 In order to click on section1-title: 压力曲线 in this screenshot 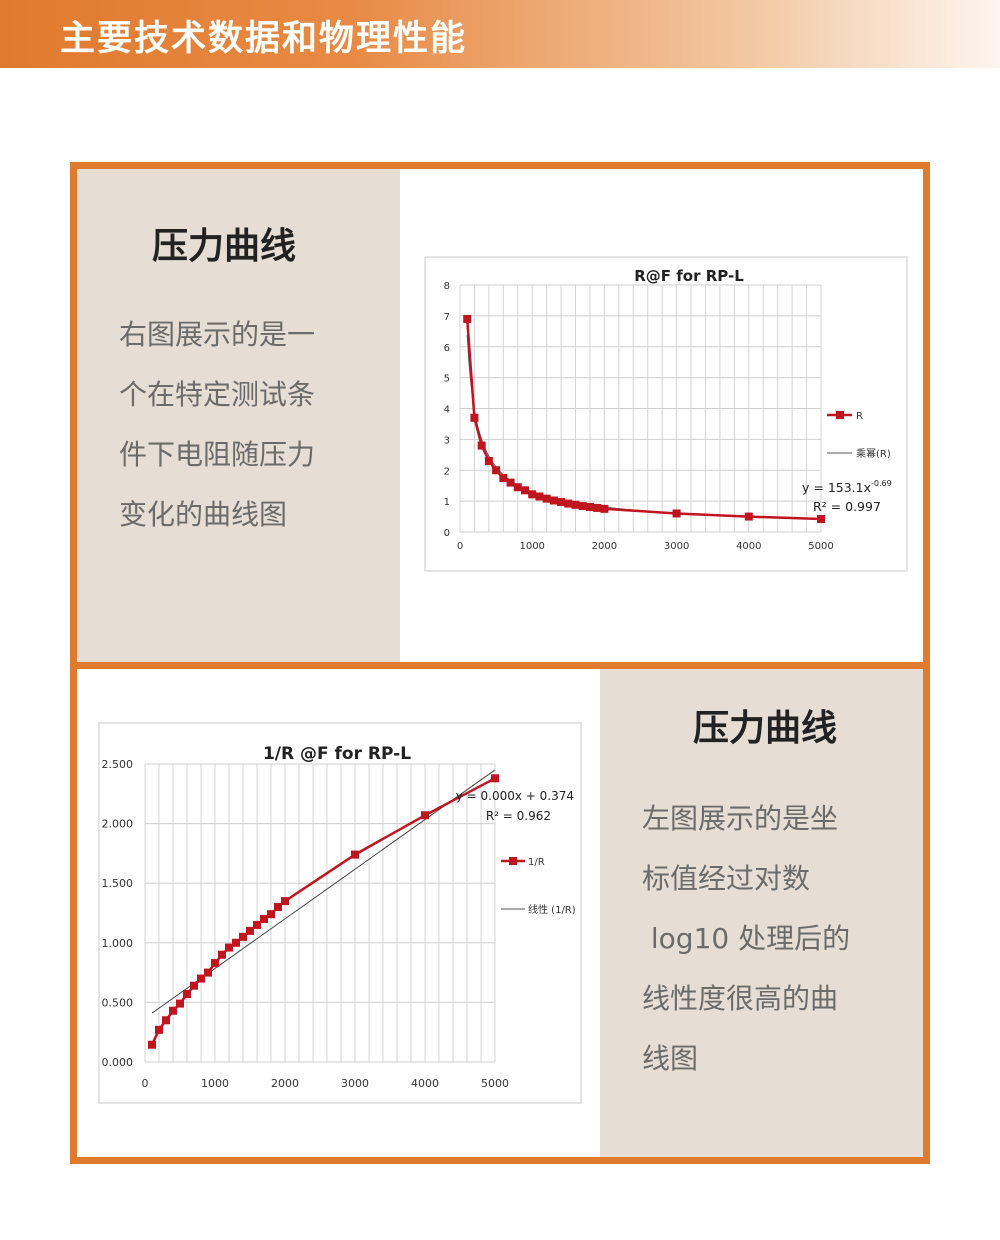, I will do `click(224, 246)`.